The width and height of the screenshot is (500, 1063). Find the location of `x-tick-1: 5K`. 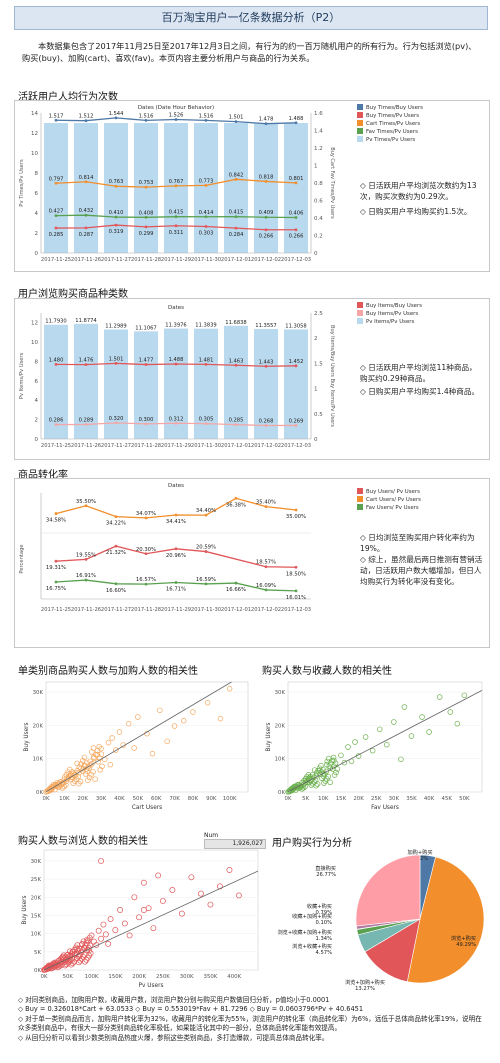

x-tick-1: 5K is located at coordinates (305, 799).